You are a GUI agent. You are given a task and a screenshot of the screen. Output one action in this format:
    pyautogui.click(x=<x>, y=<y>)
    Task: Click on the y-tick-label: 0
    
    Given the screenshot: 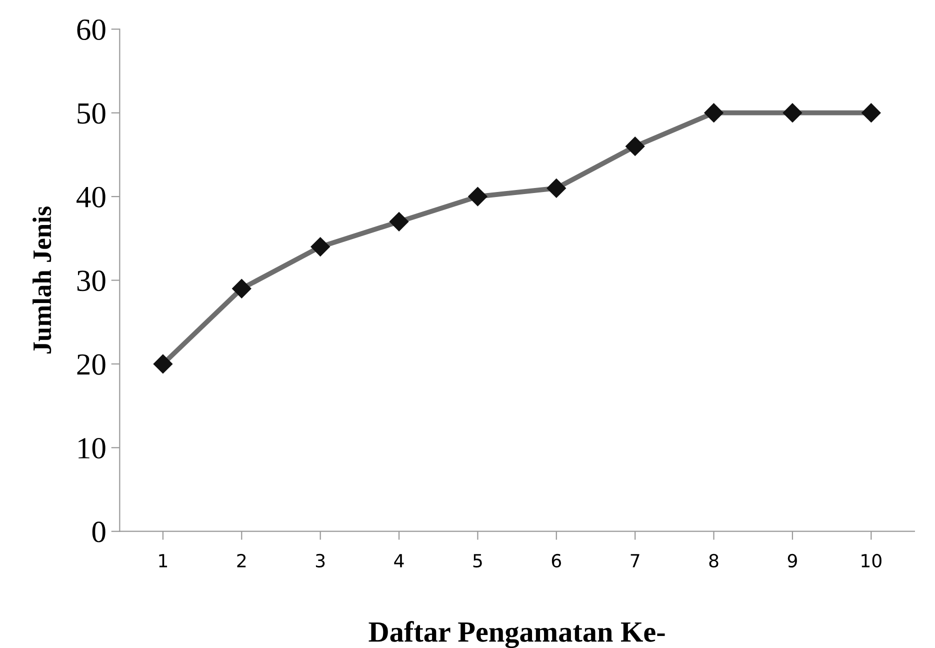 What is the action you would take?
    pyautogui.click(x=99, y=532)
    